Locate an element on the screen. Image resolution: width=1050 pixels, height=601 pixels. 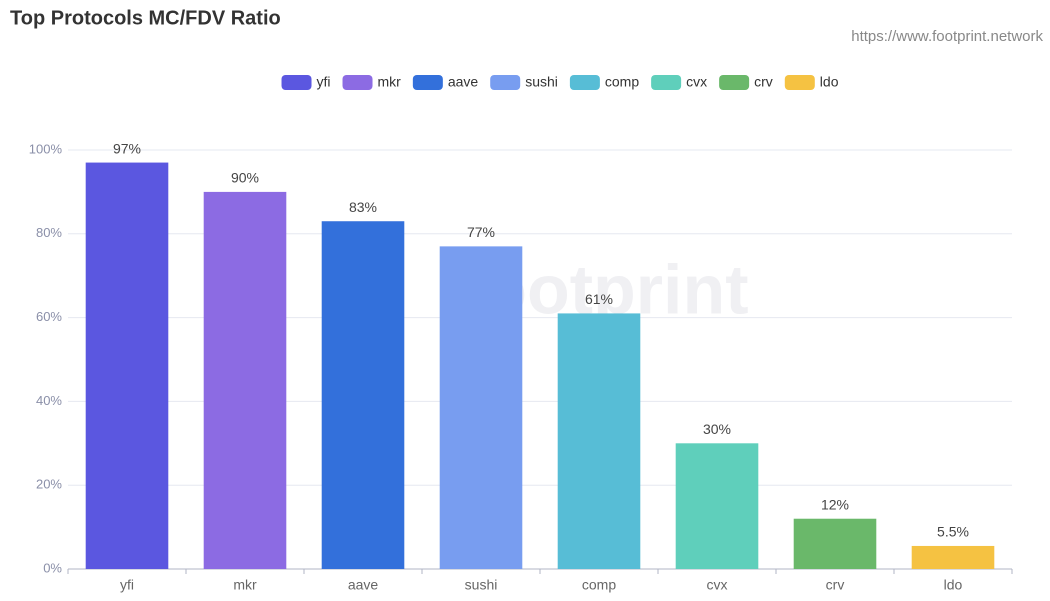
value-label: 77% is located at coordinates (481, 232).